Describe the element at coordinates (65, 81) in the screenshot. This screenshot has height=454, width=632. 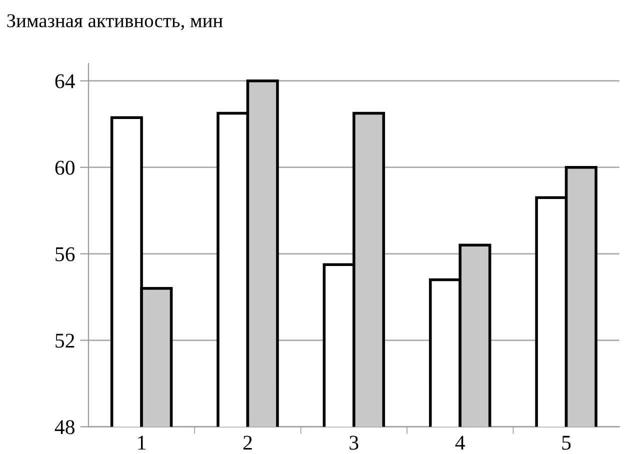
I see `y-tick-label: 64` at that location.